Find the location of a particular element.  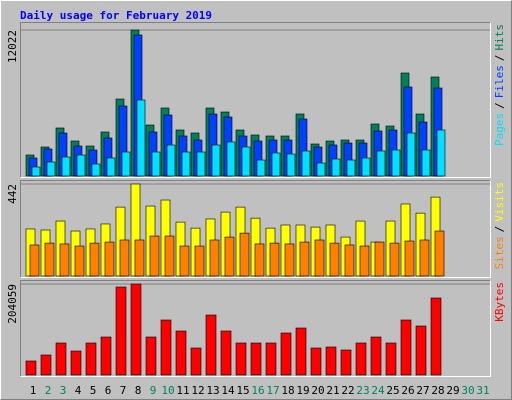

x-tick-label: 9 is located at coordinates (153, 390).